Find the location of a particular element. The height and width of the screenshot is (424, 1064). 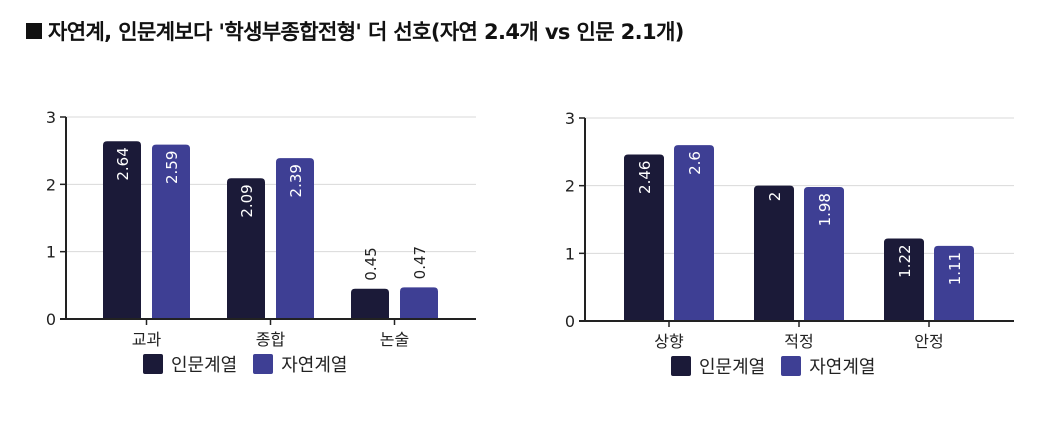

bar-value-label: 2.6 is located at coordinates (695, 163).